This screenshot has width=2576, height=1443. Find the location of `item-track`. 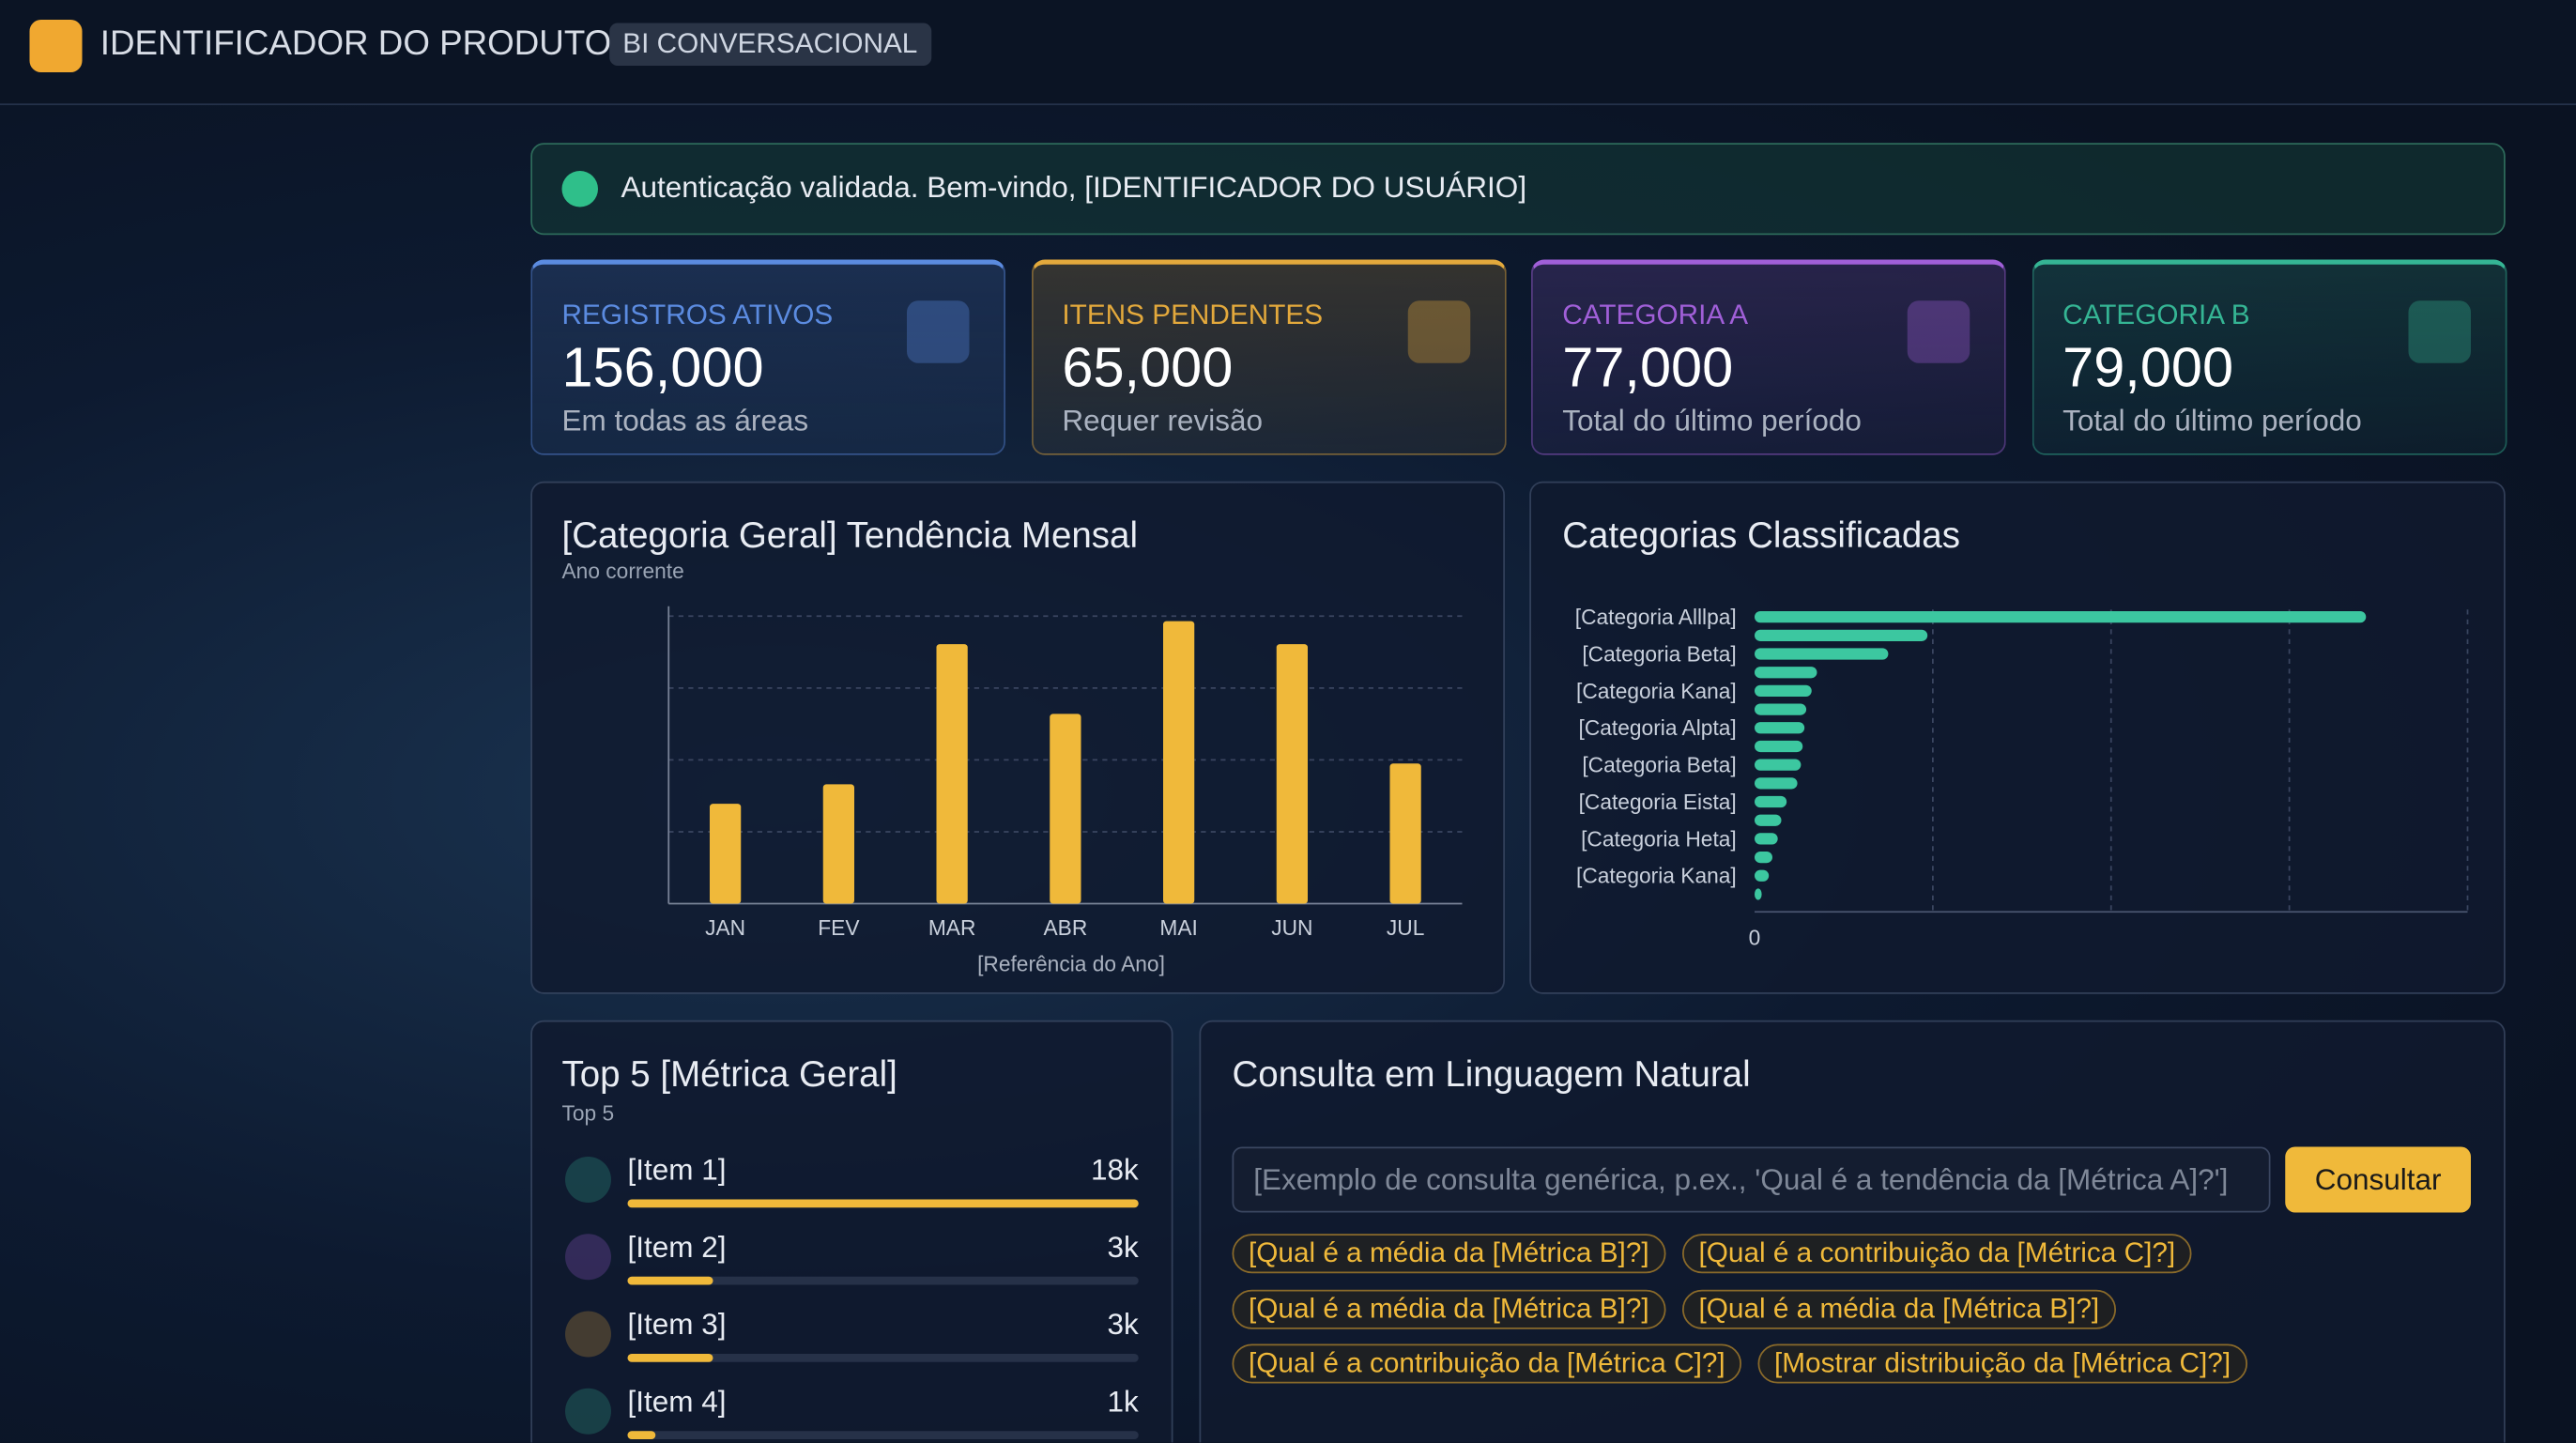

item-track is located at coordinates (883, 1358).